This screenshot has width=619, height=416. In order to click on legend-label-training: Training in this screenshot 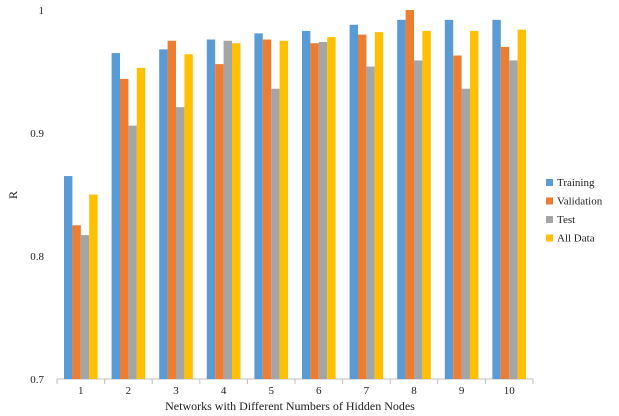, I will do `click(576, 183)`.